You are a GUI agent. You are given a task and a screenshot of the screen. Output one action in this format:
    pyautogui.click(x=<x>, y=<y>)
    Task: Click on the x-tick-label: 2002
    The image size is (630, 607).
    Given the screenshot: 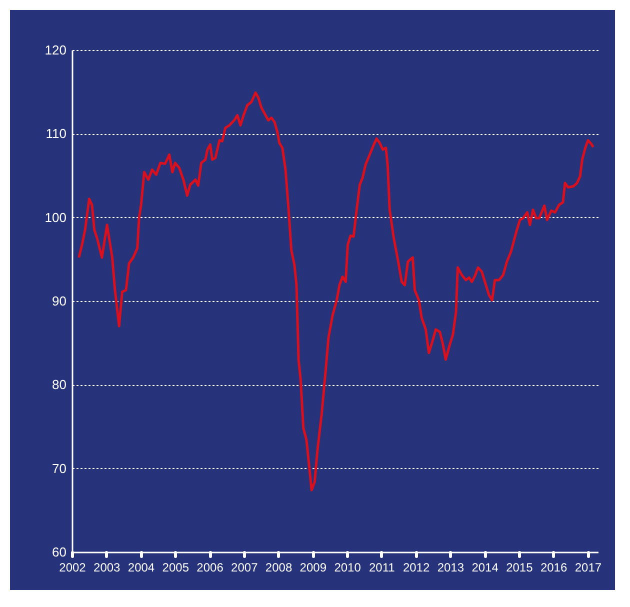 What is the action you would take?
    pyautogui.click(x=72, y=567)
    